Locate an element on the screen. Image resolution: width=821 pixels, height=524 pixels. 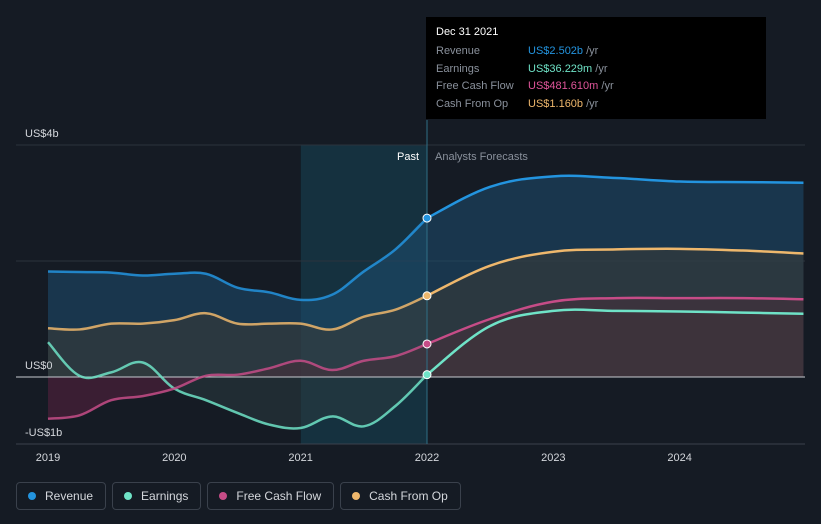
tooltip-value: US$36.229m is located at coordinates (560, 68).